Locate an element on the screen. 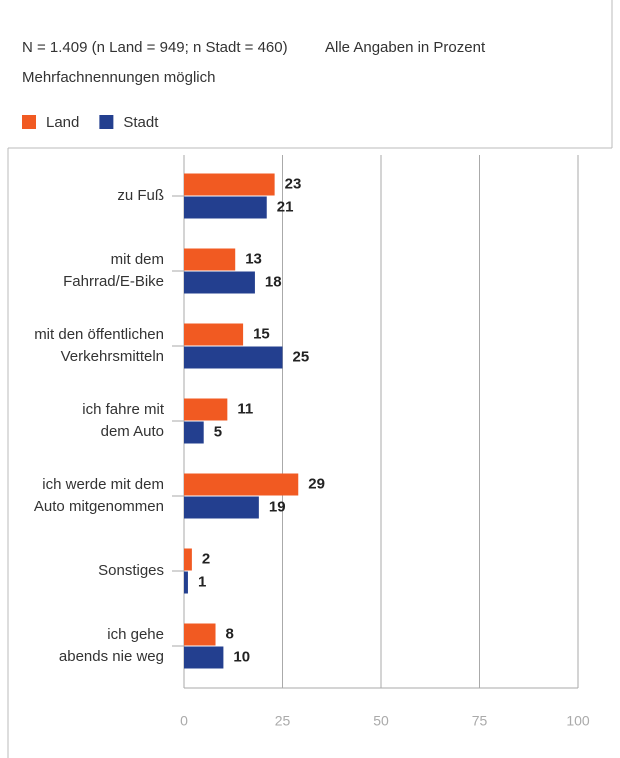  subtitle: Mehrfachnennungen möglich is located at coordinates (118, 77).